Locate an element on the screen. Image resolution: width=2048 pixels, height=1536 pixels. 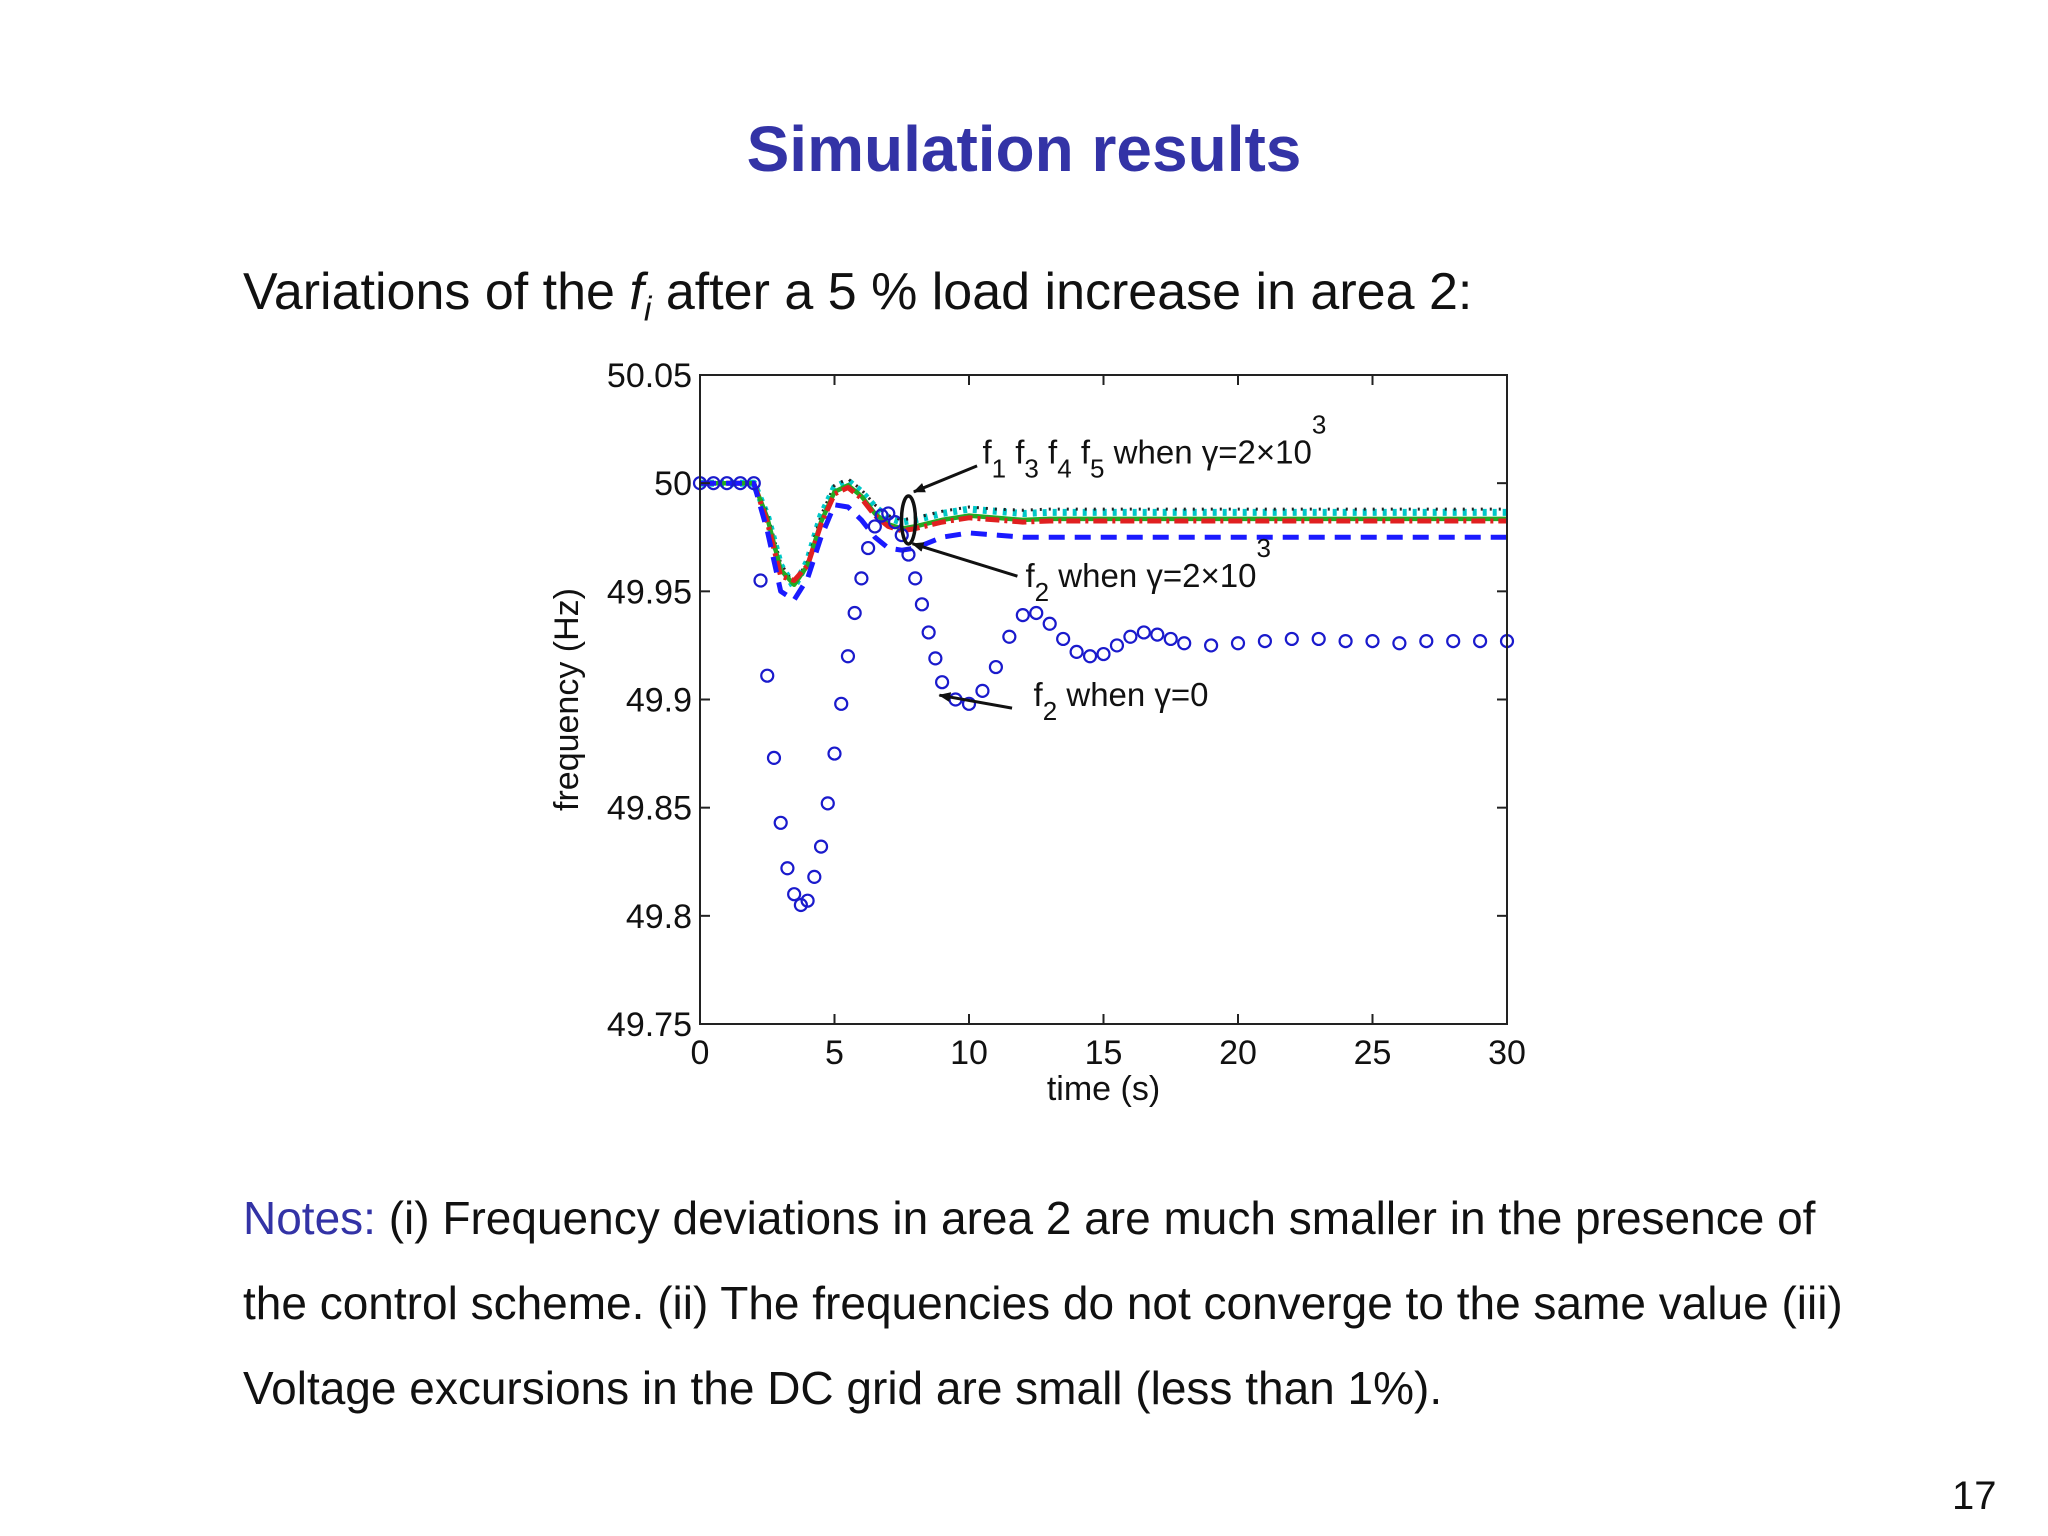
series-layer is located at coordinates (1103, 694).